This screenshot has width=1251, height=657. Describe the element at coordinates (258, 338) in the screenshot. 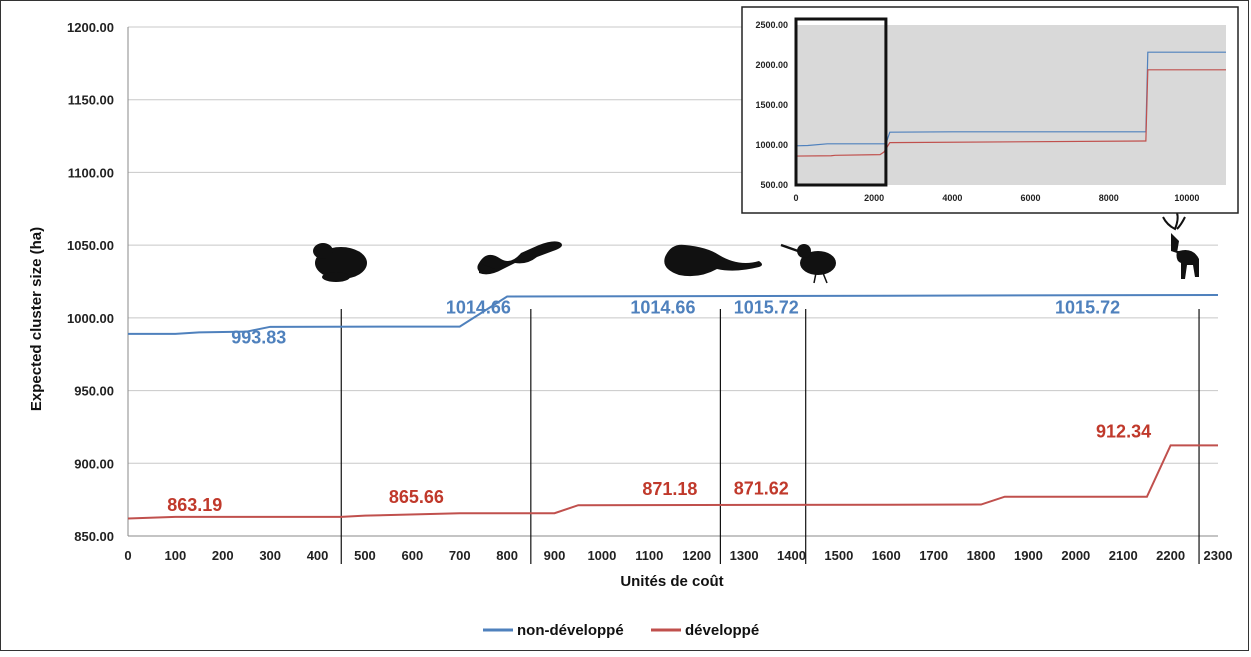

I see `data-label: 993.83` at that location.